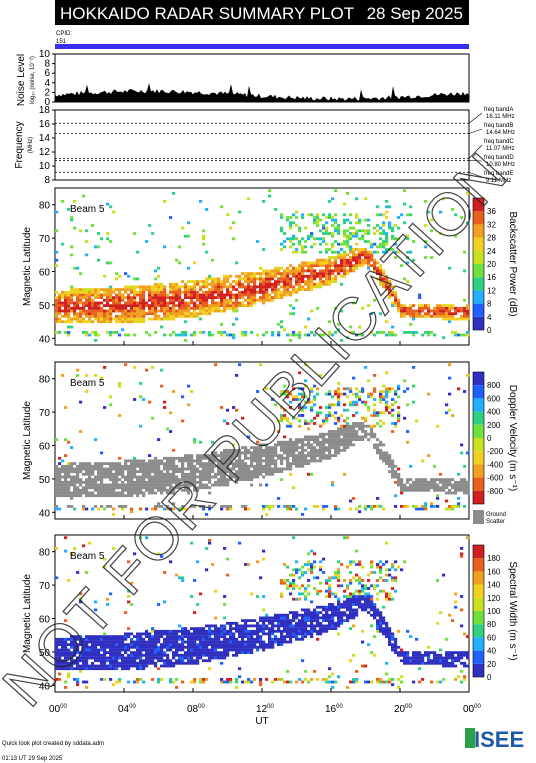  I want to click on header-bar, so click(262, 12).